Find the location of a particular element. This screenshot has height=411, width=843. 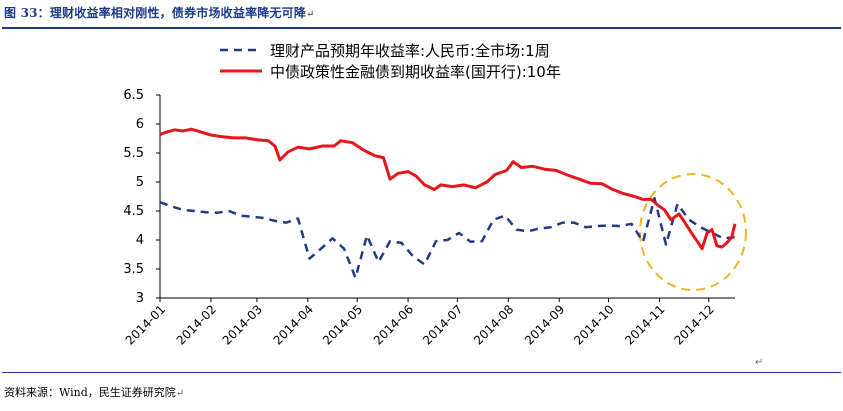

y-tick-label: 5.5 is located at coordinates (133, 153).